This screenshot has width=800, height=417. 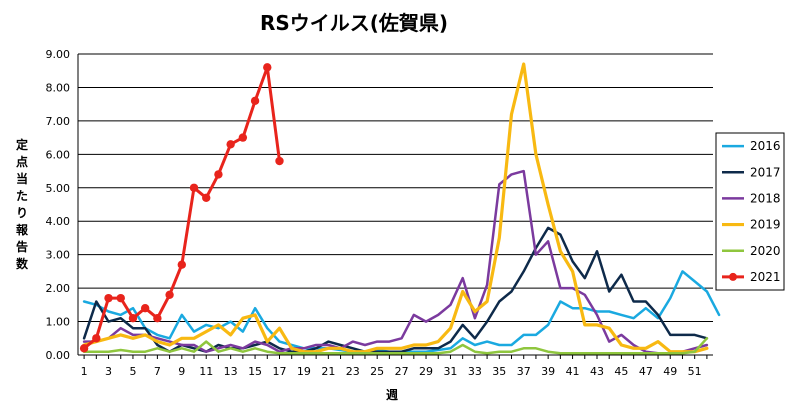 I want to click on legend-box, so click(x=750, y=211).